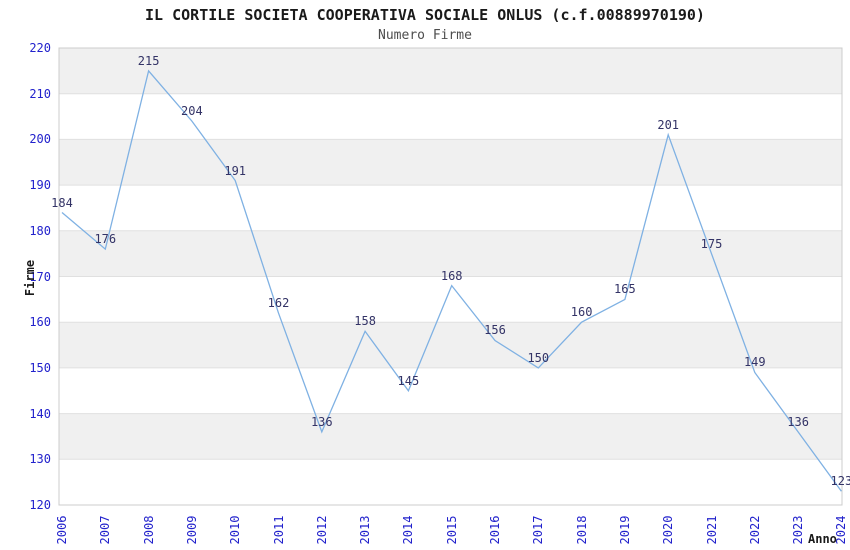 The image size is (850, 550). What do you see at coordinates (365, 530) in the screenshot?
I see `x-tick-label: 2013` at bounding box center [365, 530].